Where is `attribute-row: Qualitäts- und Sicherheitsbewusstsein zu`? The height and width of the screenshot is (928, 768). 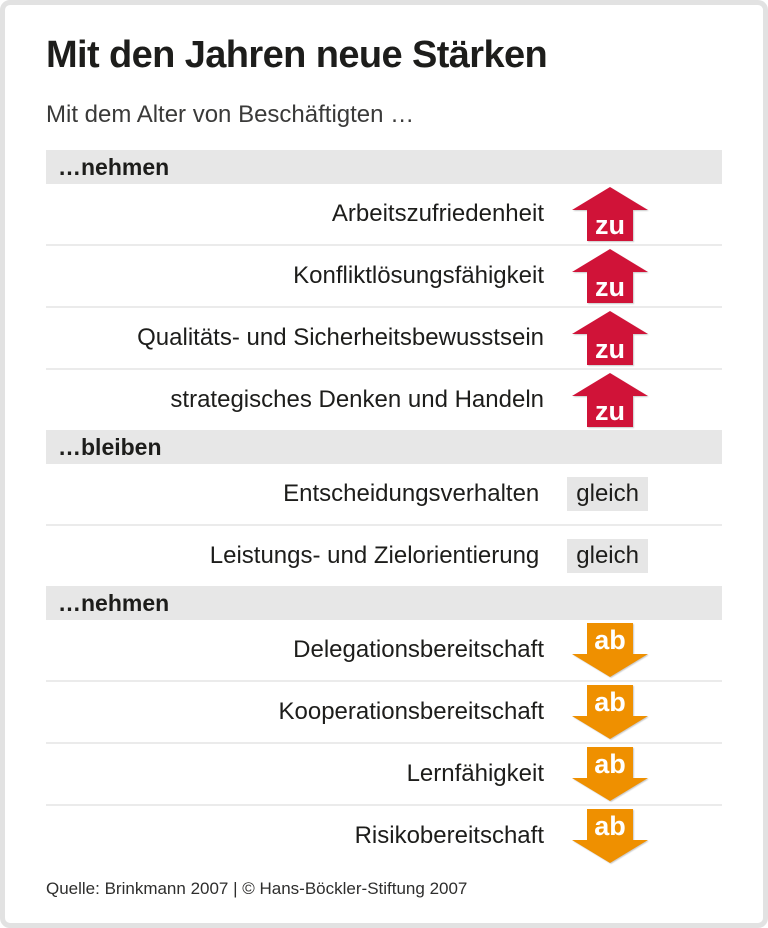 attribute-row: Qualitäts- und Sicherheitsbewusstsein zu is located at coordinates (384, 336).